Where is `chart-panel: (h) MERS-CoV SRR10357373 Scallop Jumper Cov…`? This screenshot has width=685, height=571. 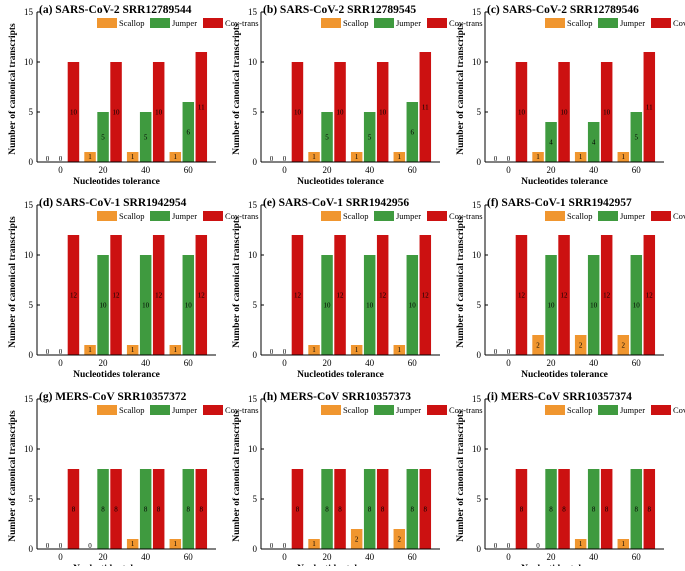 chart-panel: (h) MERS-CoV SRR10357373 Scallop Jumper Cov… is located at coordinates (357, 481).